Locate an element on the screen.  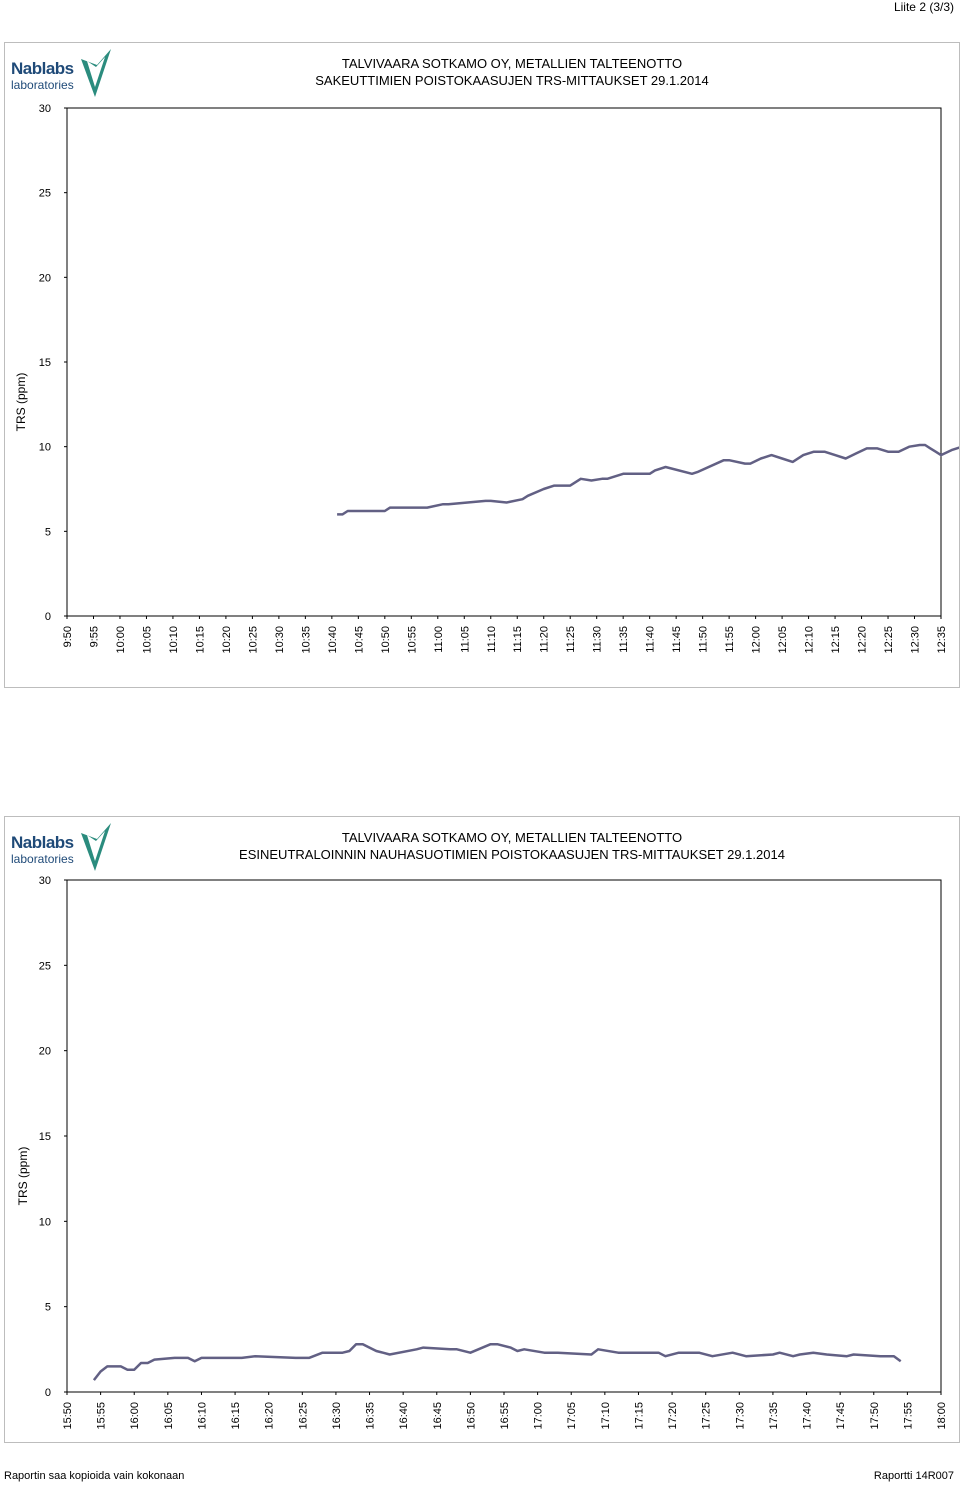
chart-2-y-tick-label: 10 is located at coordinates (45, 1222).